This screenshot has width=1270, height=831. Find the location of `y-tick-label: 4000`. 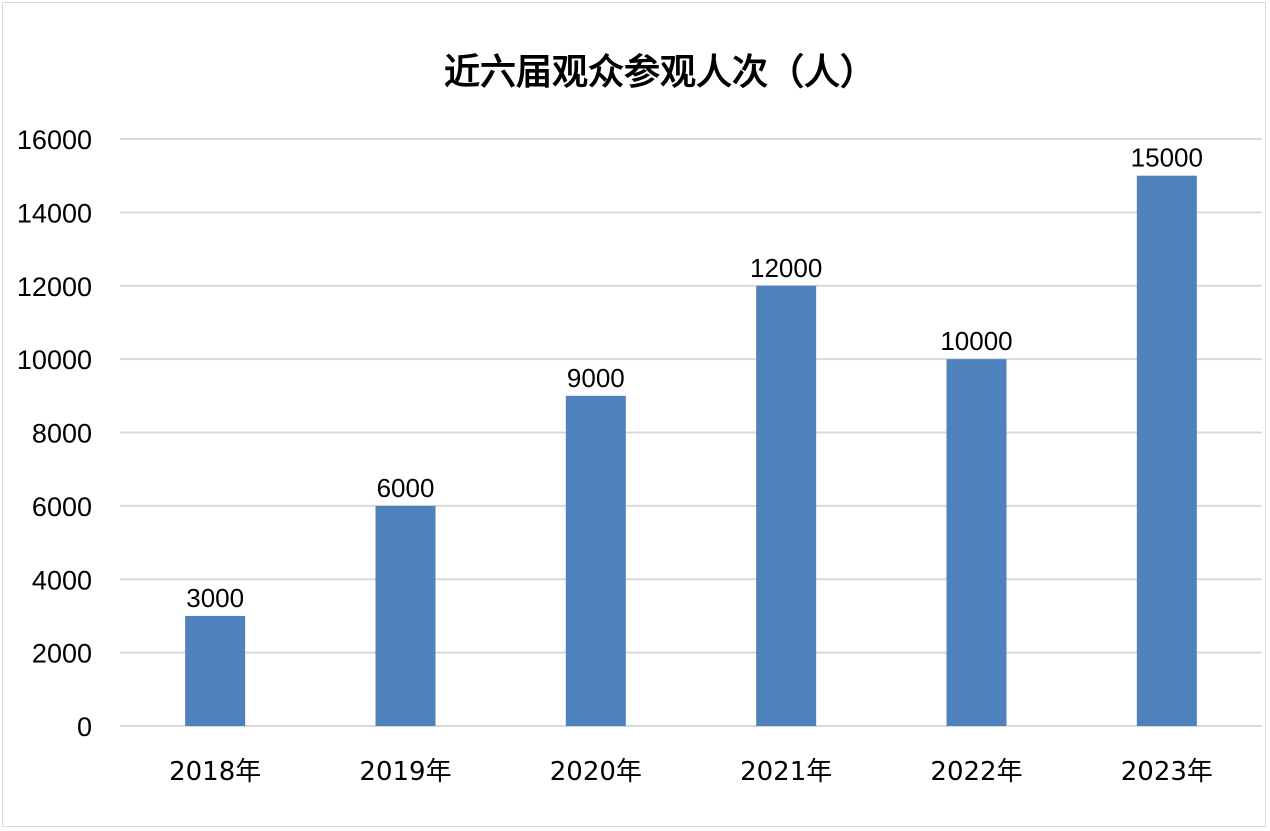

y-tick-label: 4000 is located at coordinates (62, 580).